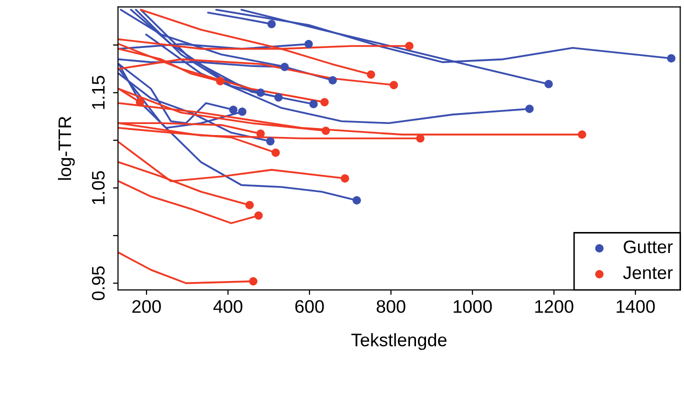 The height and width of the screenshot is (406, 684). What do you see at coordinates (635, 306) in the screenshot?
I see `x-tick-label: 1400` at bounding box center [635, 306].